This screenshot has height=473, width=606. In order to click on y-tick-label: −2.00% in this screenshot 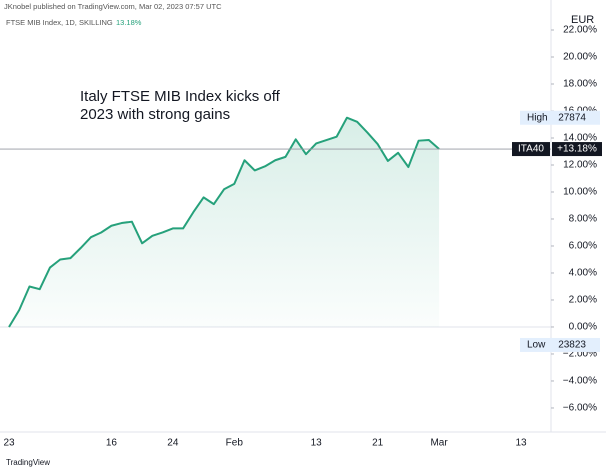, I will do `click(580, 354)`.